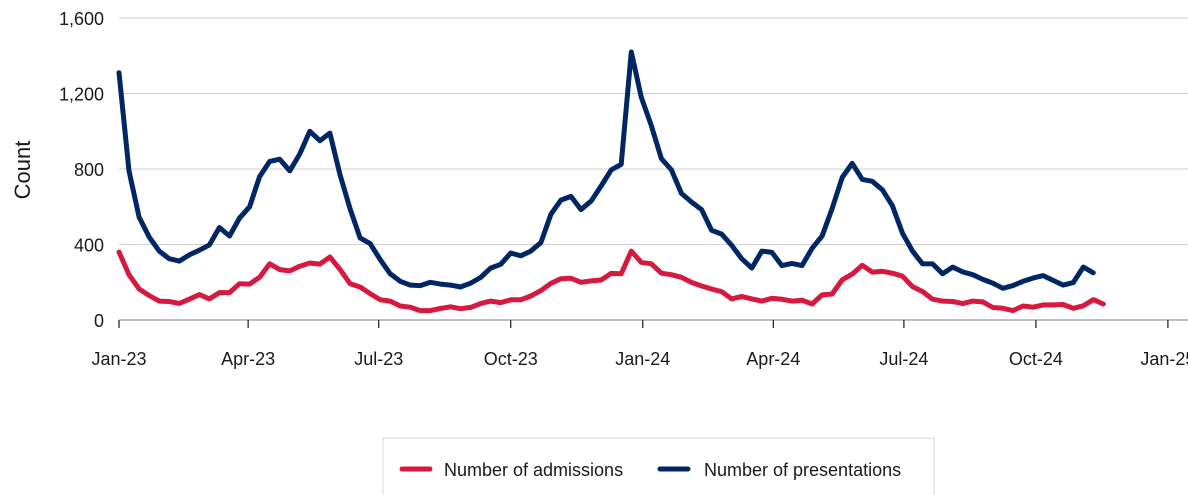 The image size is (1188, 495). Describe the element at coordinates (903, 359) in the screenshot. I see `x-tick-label: Jul-24` at that location.